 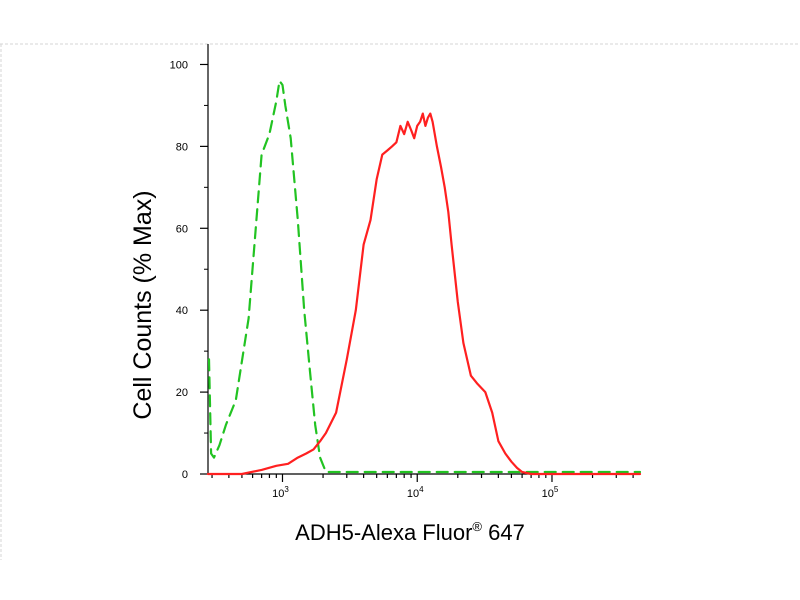 I want to click on x-tick-label-exponent: 3, so click(x=286, y=489).